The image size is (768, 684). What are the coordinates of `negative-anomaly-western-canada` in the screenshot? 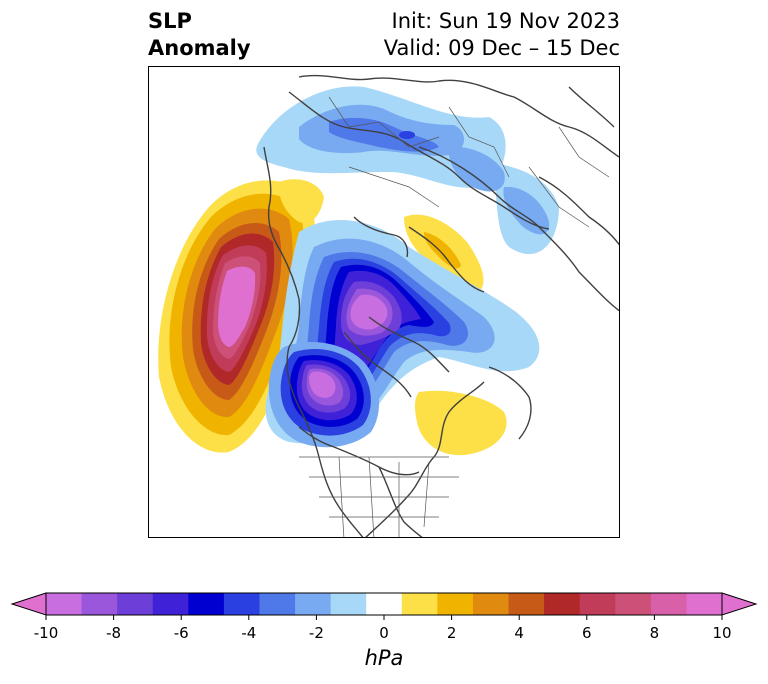 It's located at (324, 395).